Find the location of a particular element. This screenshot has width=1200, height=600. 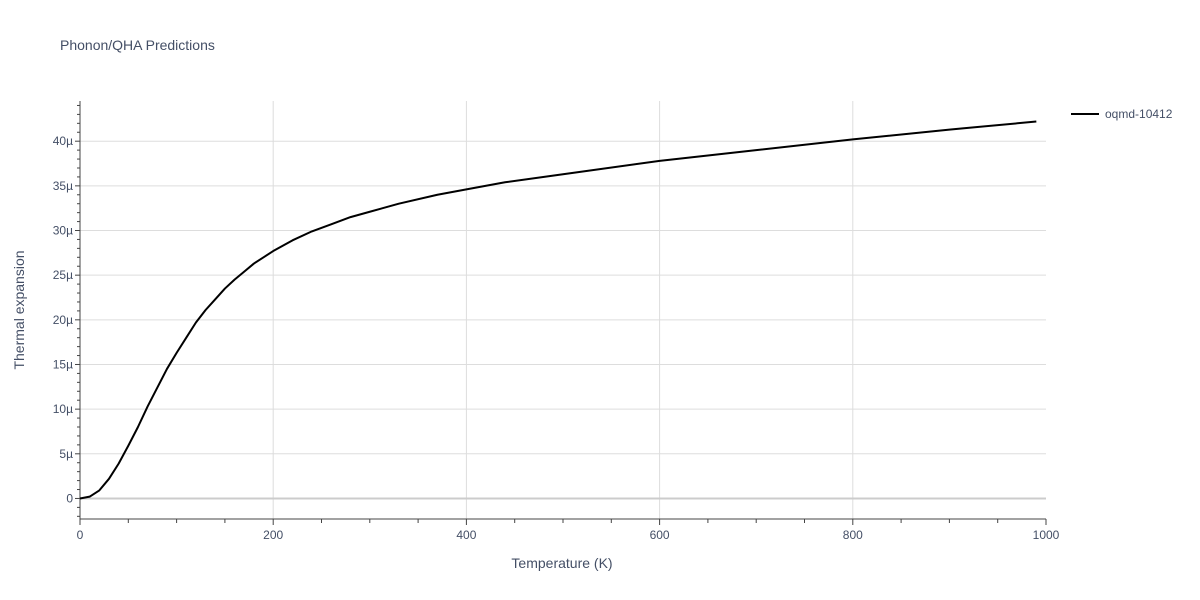

y-tick-label: 25µ is located at coordinates (63, 275).